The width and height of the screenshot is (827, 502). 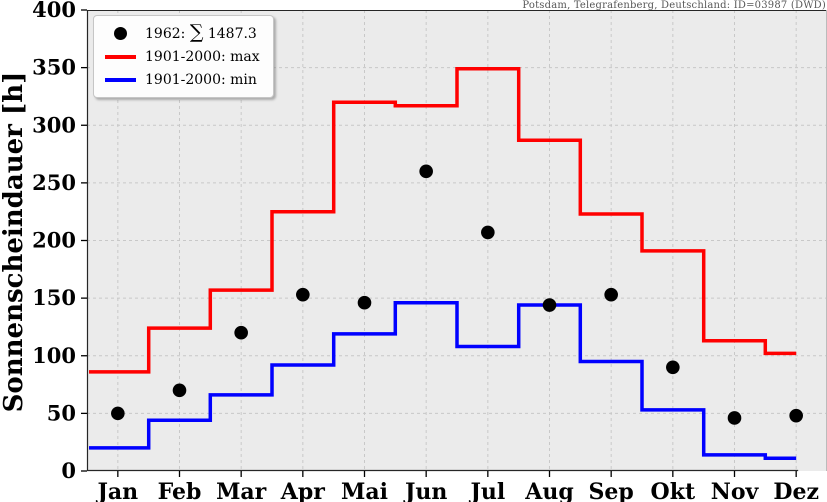 I want to click on data-point-Nov, so click(x=734, y=418).